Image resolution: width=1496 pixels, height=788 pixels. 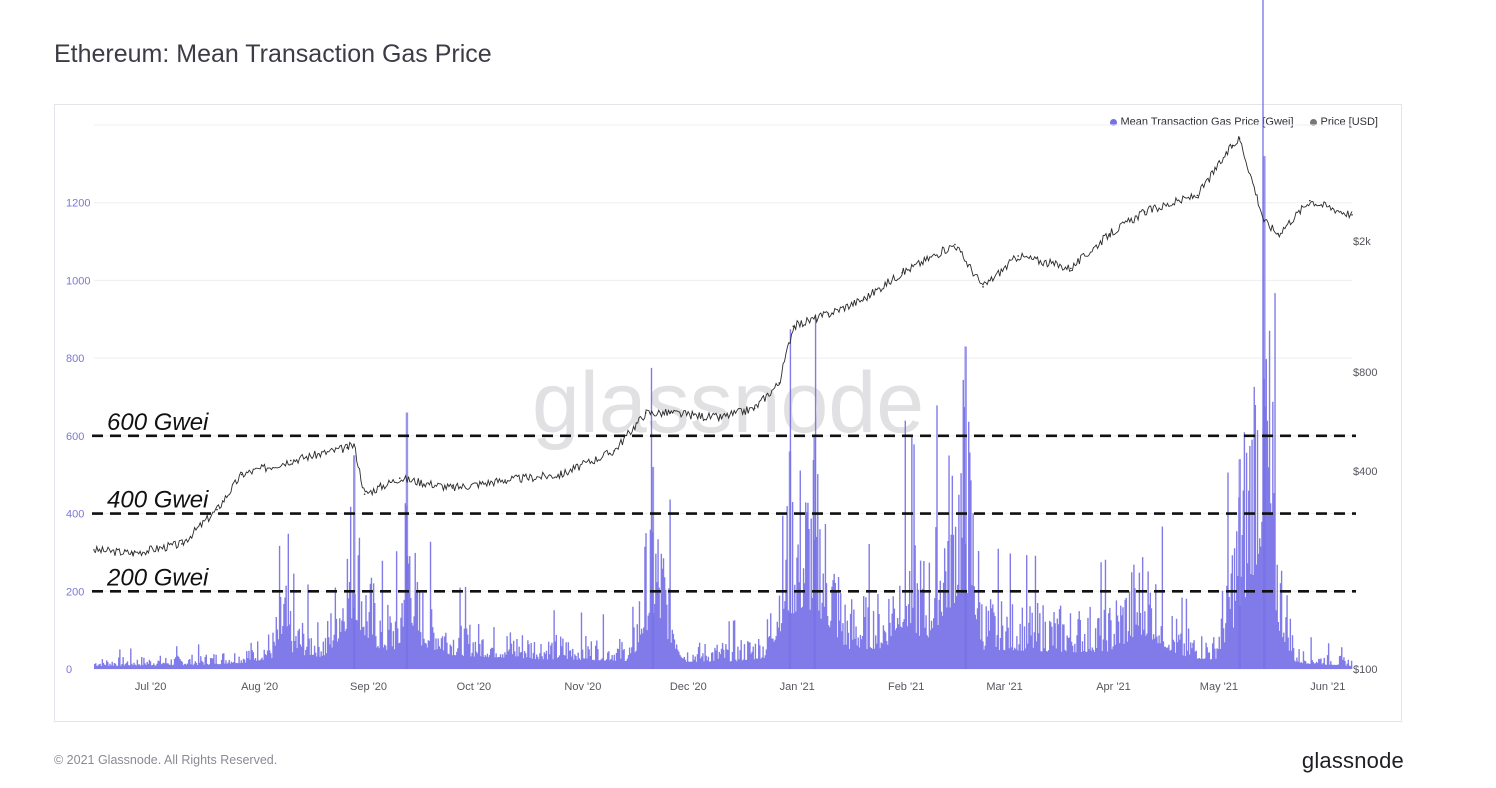 I want to click on x-tick-label: Oct '20, so click(x=474, y=687).